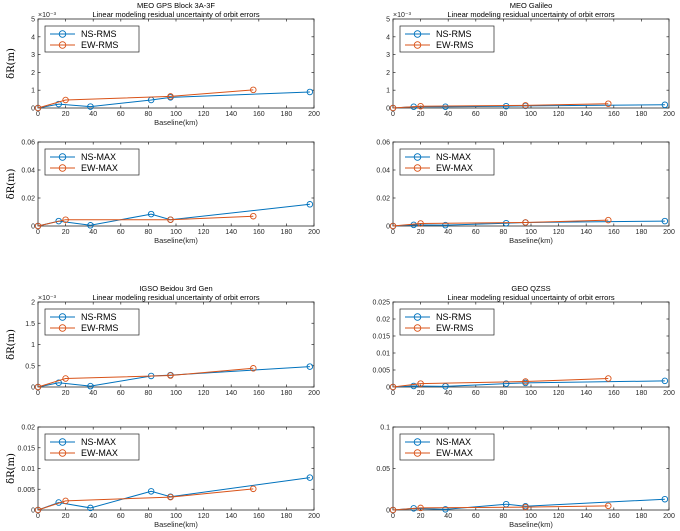  I want to click on chart-title: GEO QZSS, so click(530, 288).